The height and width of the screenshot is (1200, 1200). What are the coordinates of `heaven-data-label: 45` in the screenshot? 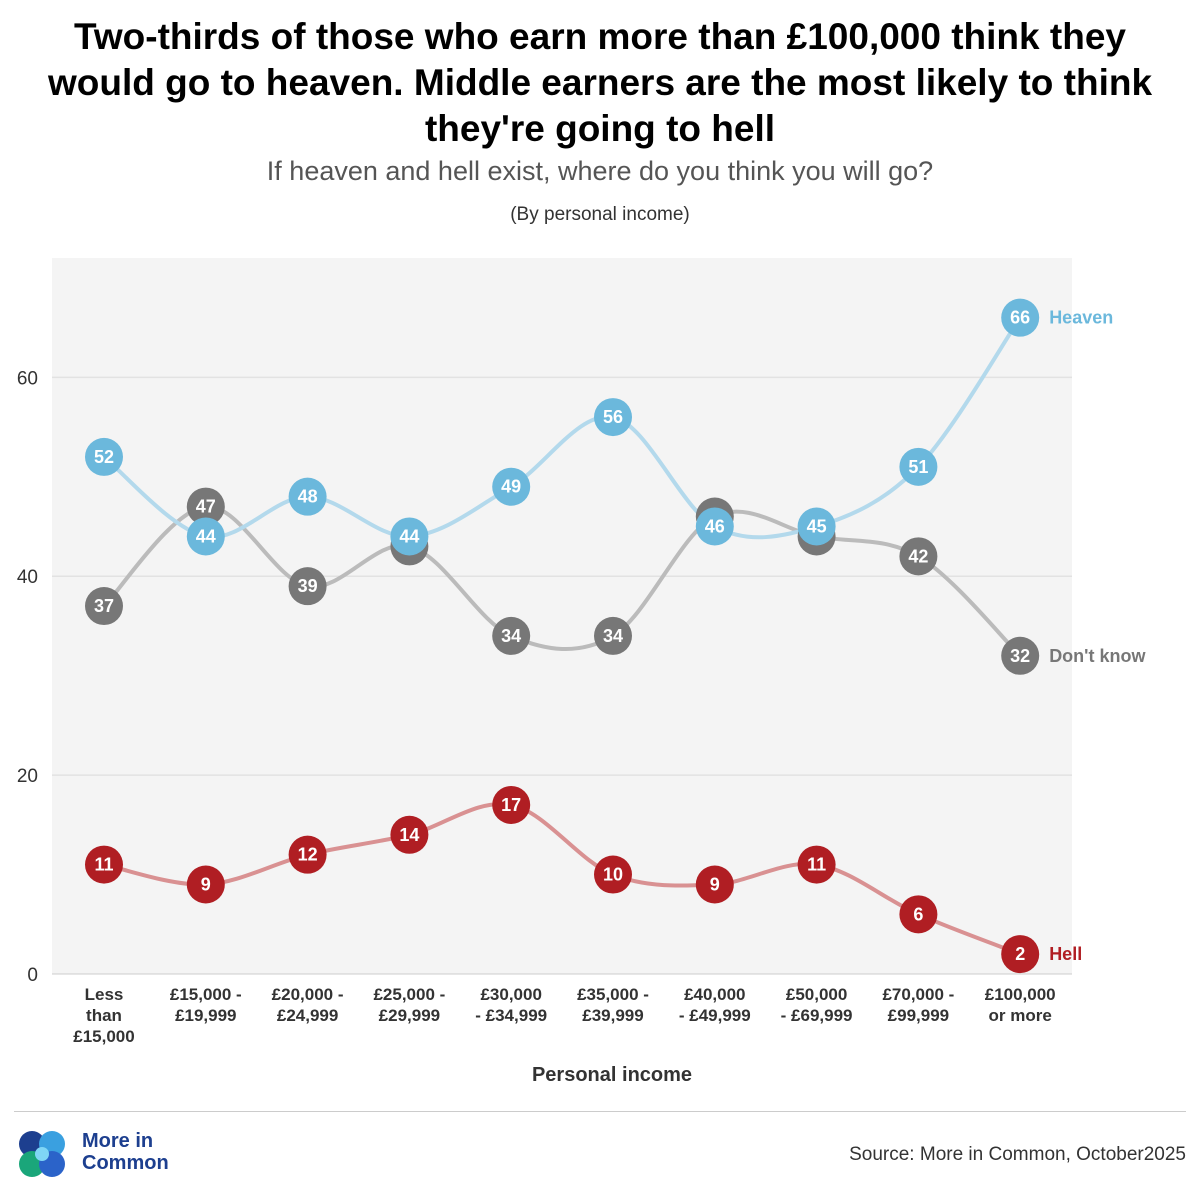 It's located at (817, 527).